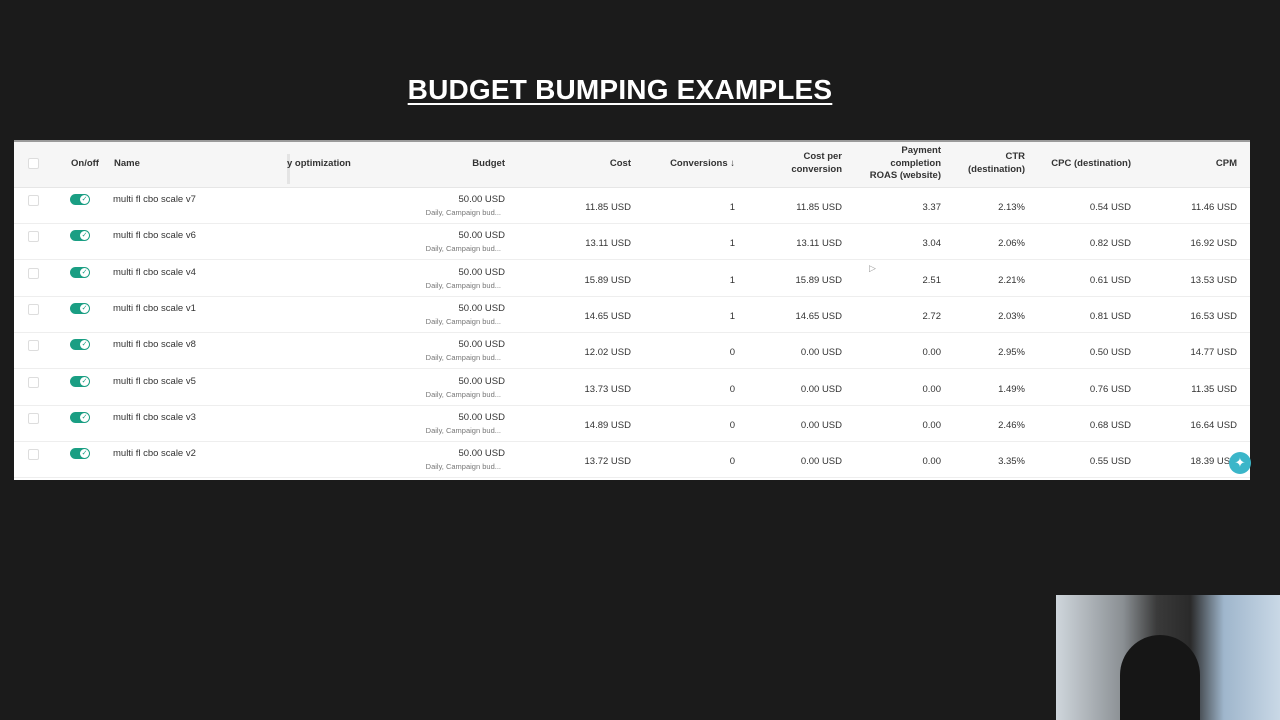 The image size is (1280, 720). What do you see at coordinates (1213, 316) in the screenshot?
I see `cpm-cell: 16.53 USD` at bounding box center [1213, 316].